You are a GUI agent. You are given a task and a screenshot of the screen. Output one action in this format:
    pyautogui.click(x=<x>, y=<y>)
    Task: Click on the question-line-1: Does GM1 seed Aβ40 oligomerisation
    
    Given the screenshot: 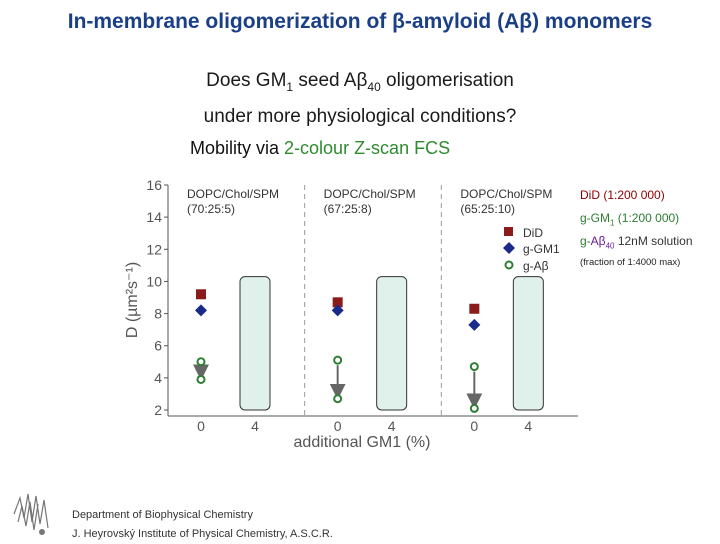 What is the action you would take?
    pyautogui.click(x=360, y=82)
    